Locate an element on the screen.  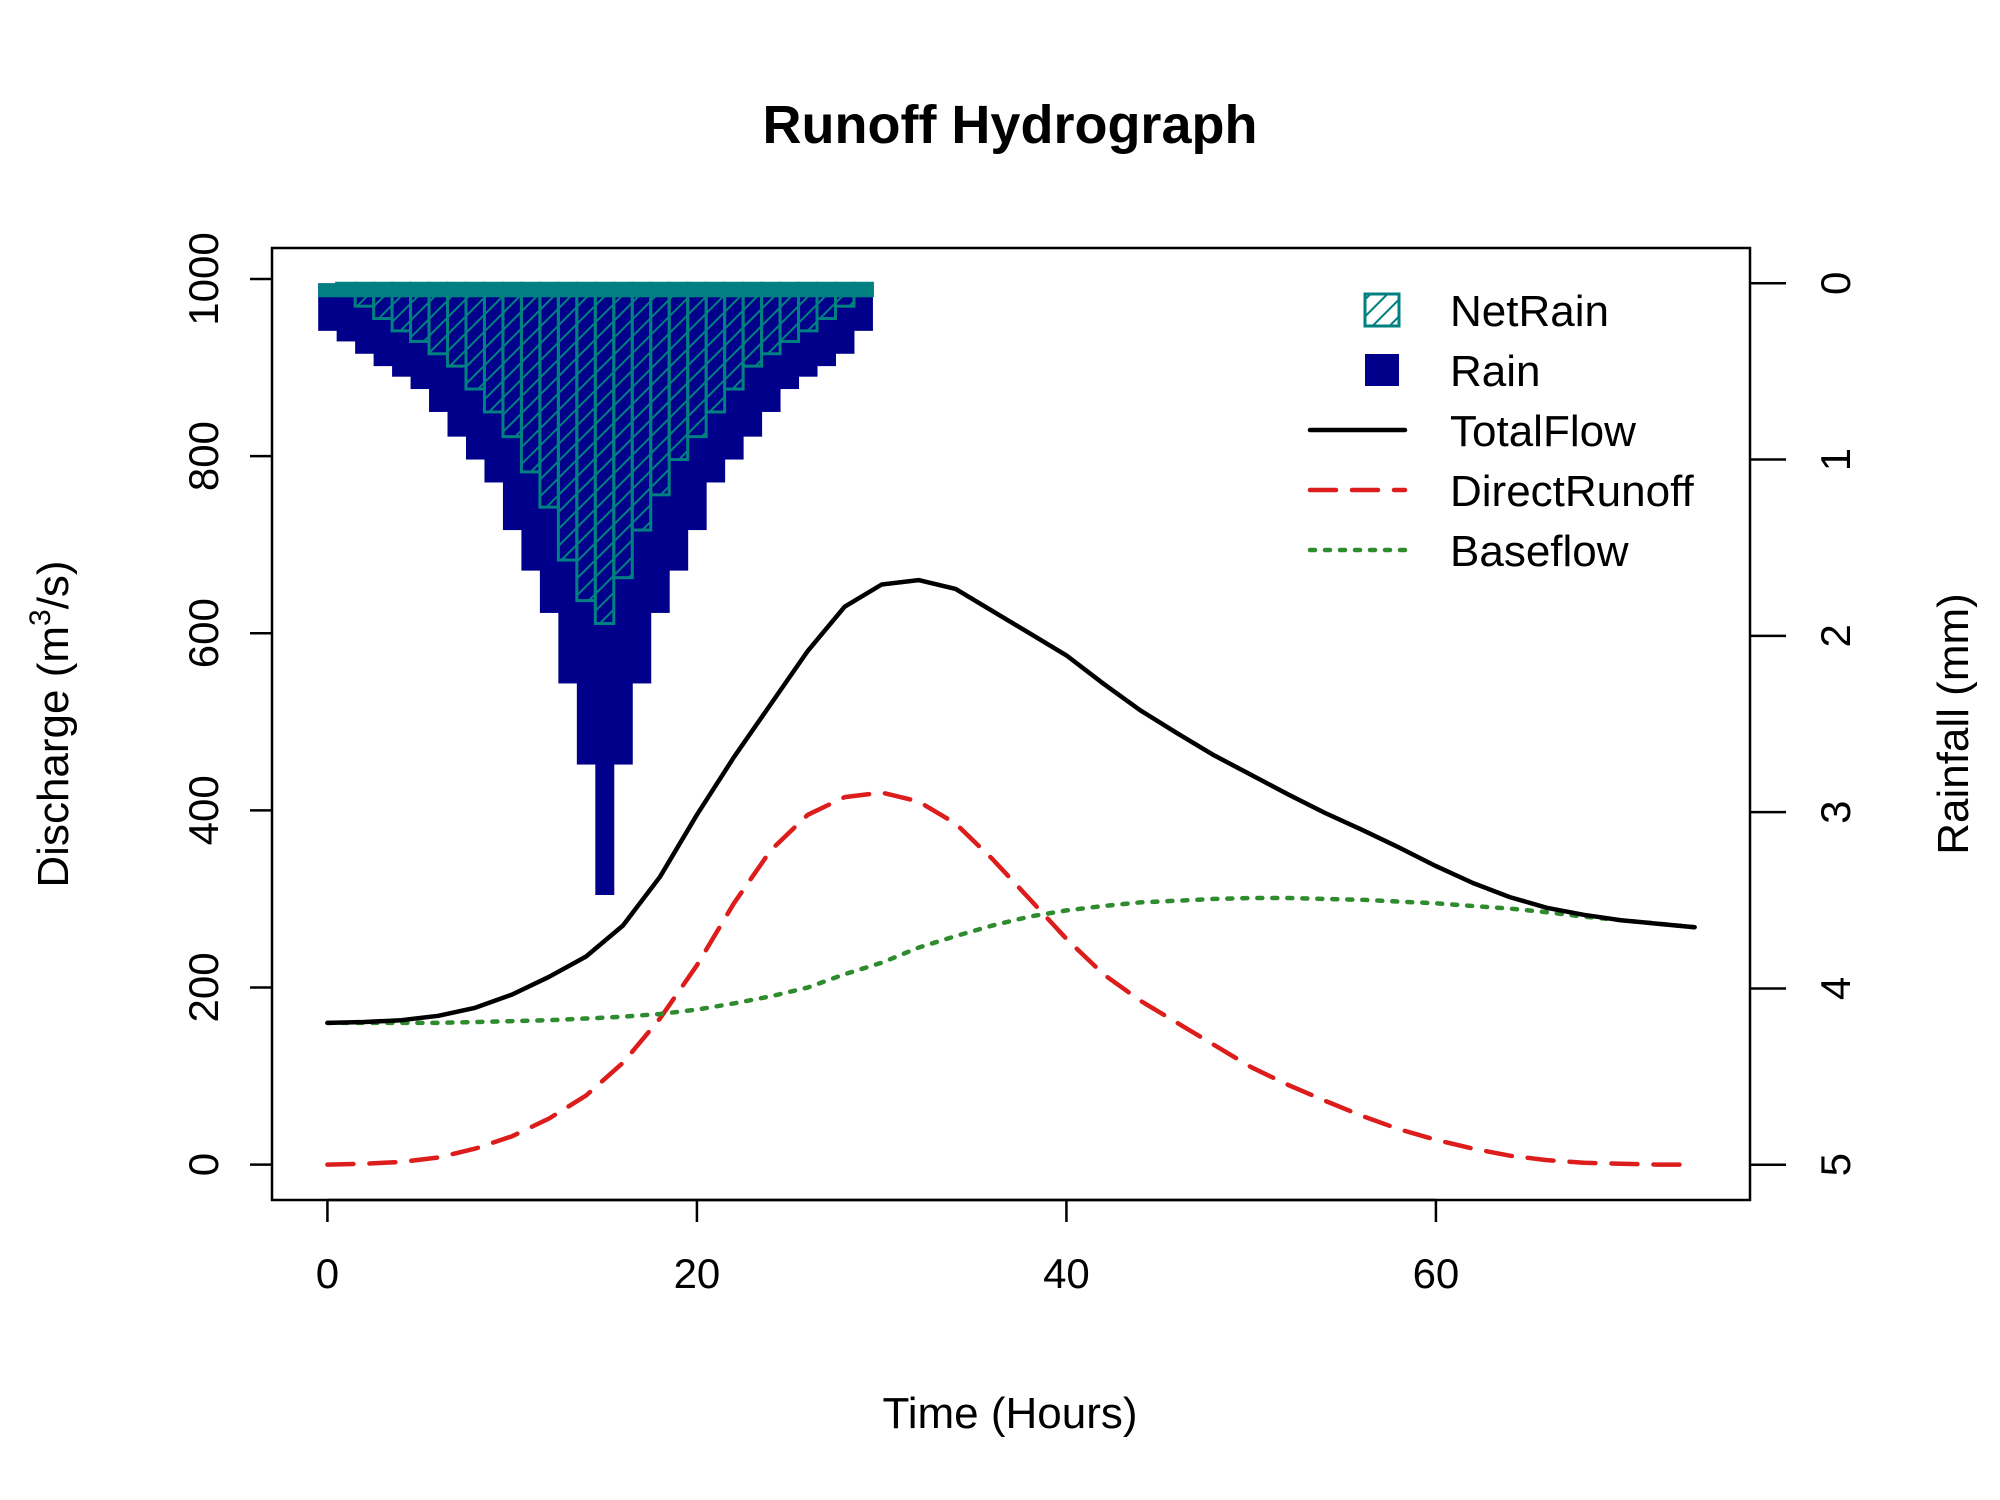
y2-tick-label-1: 1 is located at coordinates (1835, 459).